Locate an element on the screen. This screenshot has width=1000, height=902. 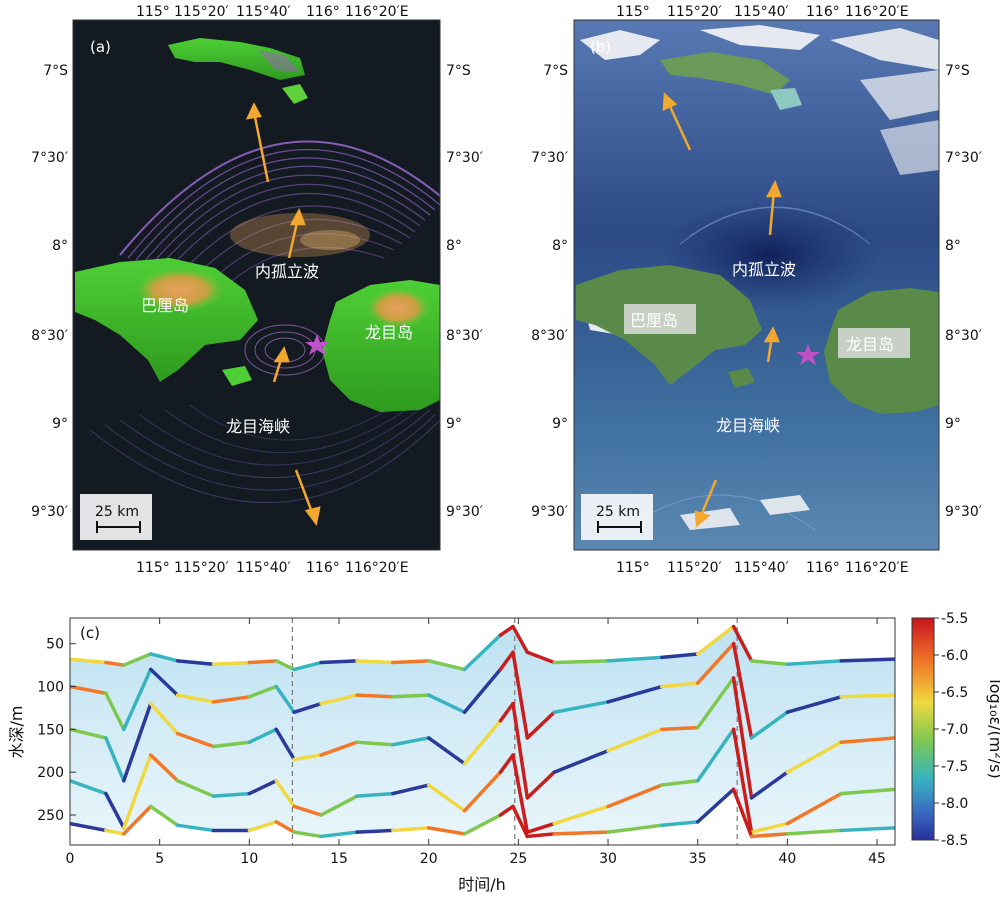
panel-c-colorbar-label: log₁₀ε/(m²/s) is located at coordinates (993, 728).